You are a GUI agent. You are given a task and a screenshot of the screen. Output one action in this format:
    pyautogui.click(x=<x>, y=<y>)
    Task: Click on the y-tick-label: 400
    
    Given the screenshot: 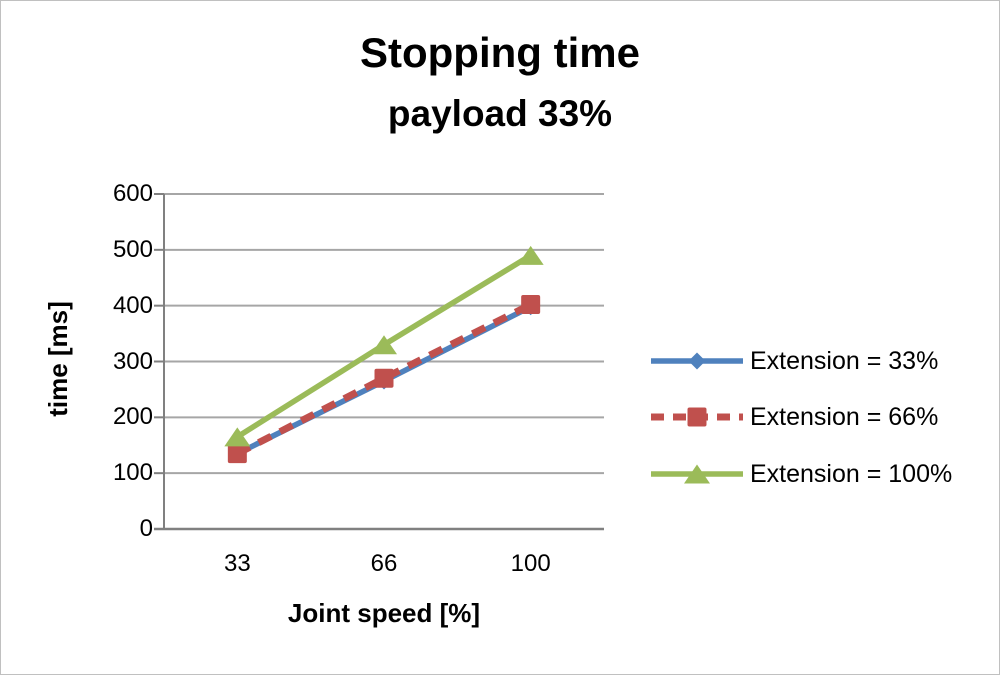 What is the action you would take?
    pyautogui.click(x=132, y=305)
    